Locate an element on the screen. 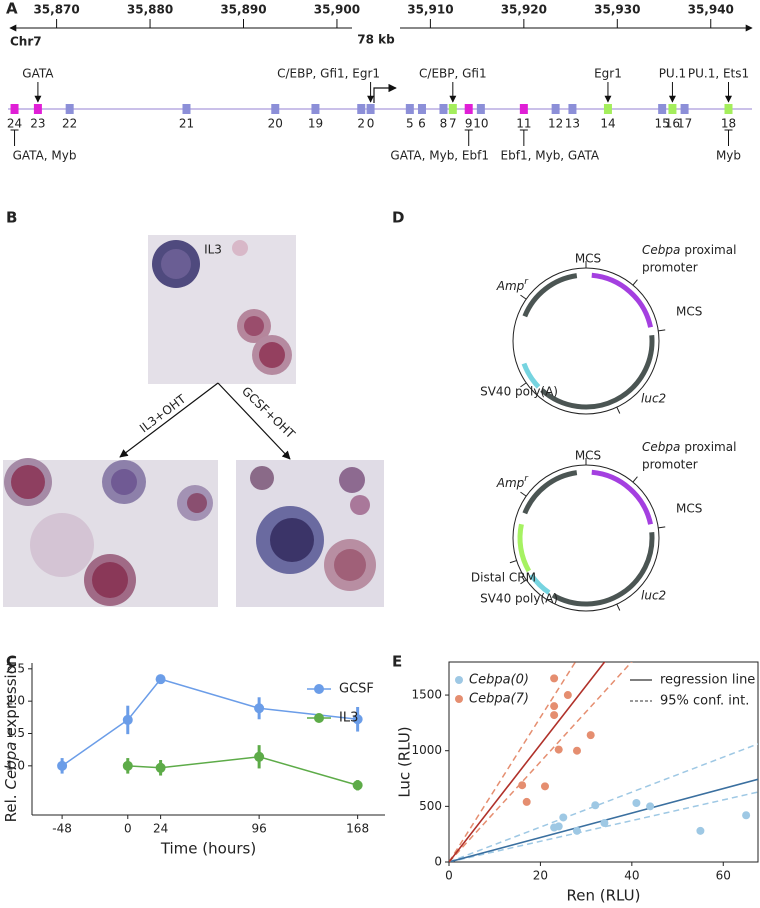 The image size is (760, 908). tf-annotation: PU.1, Ets1 is located at coordinates (718, 74).